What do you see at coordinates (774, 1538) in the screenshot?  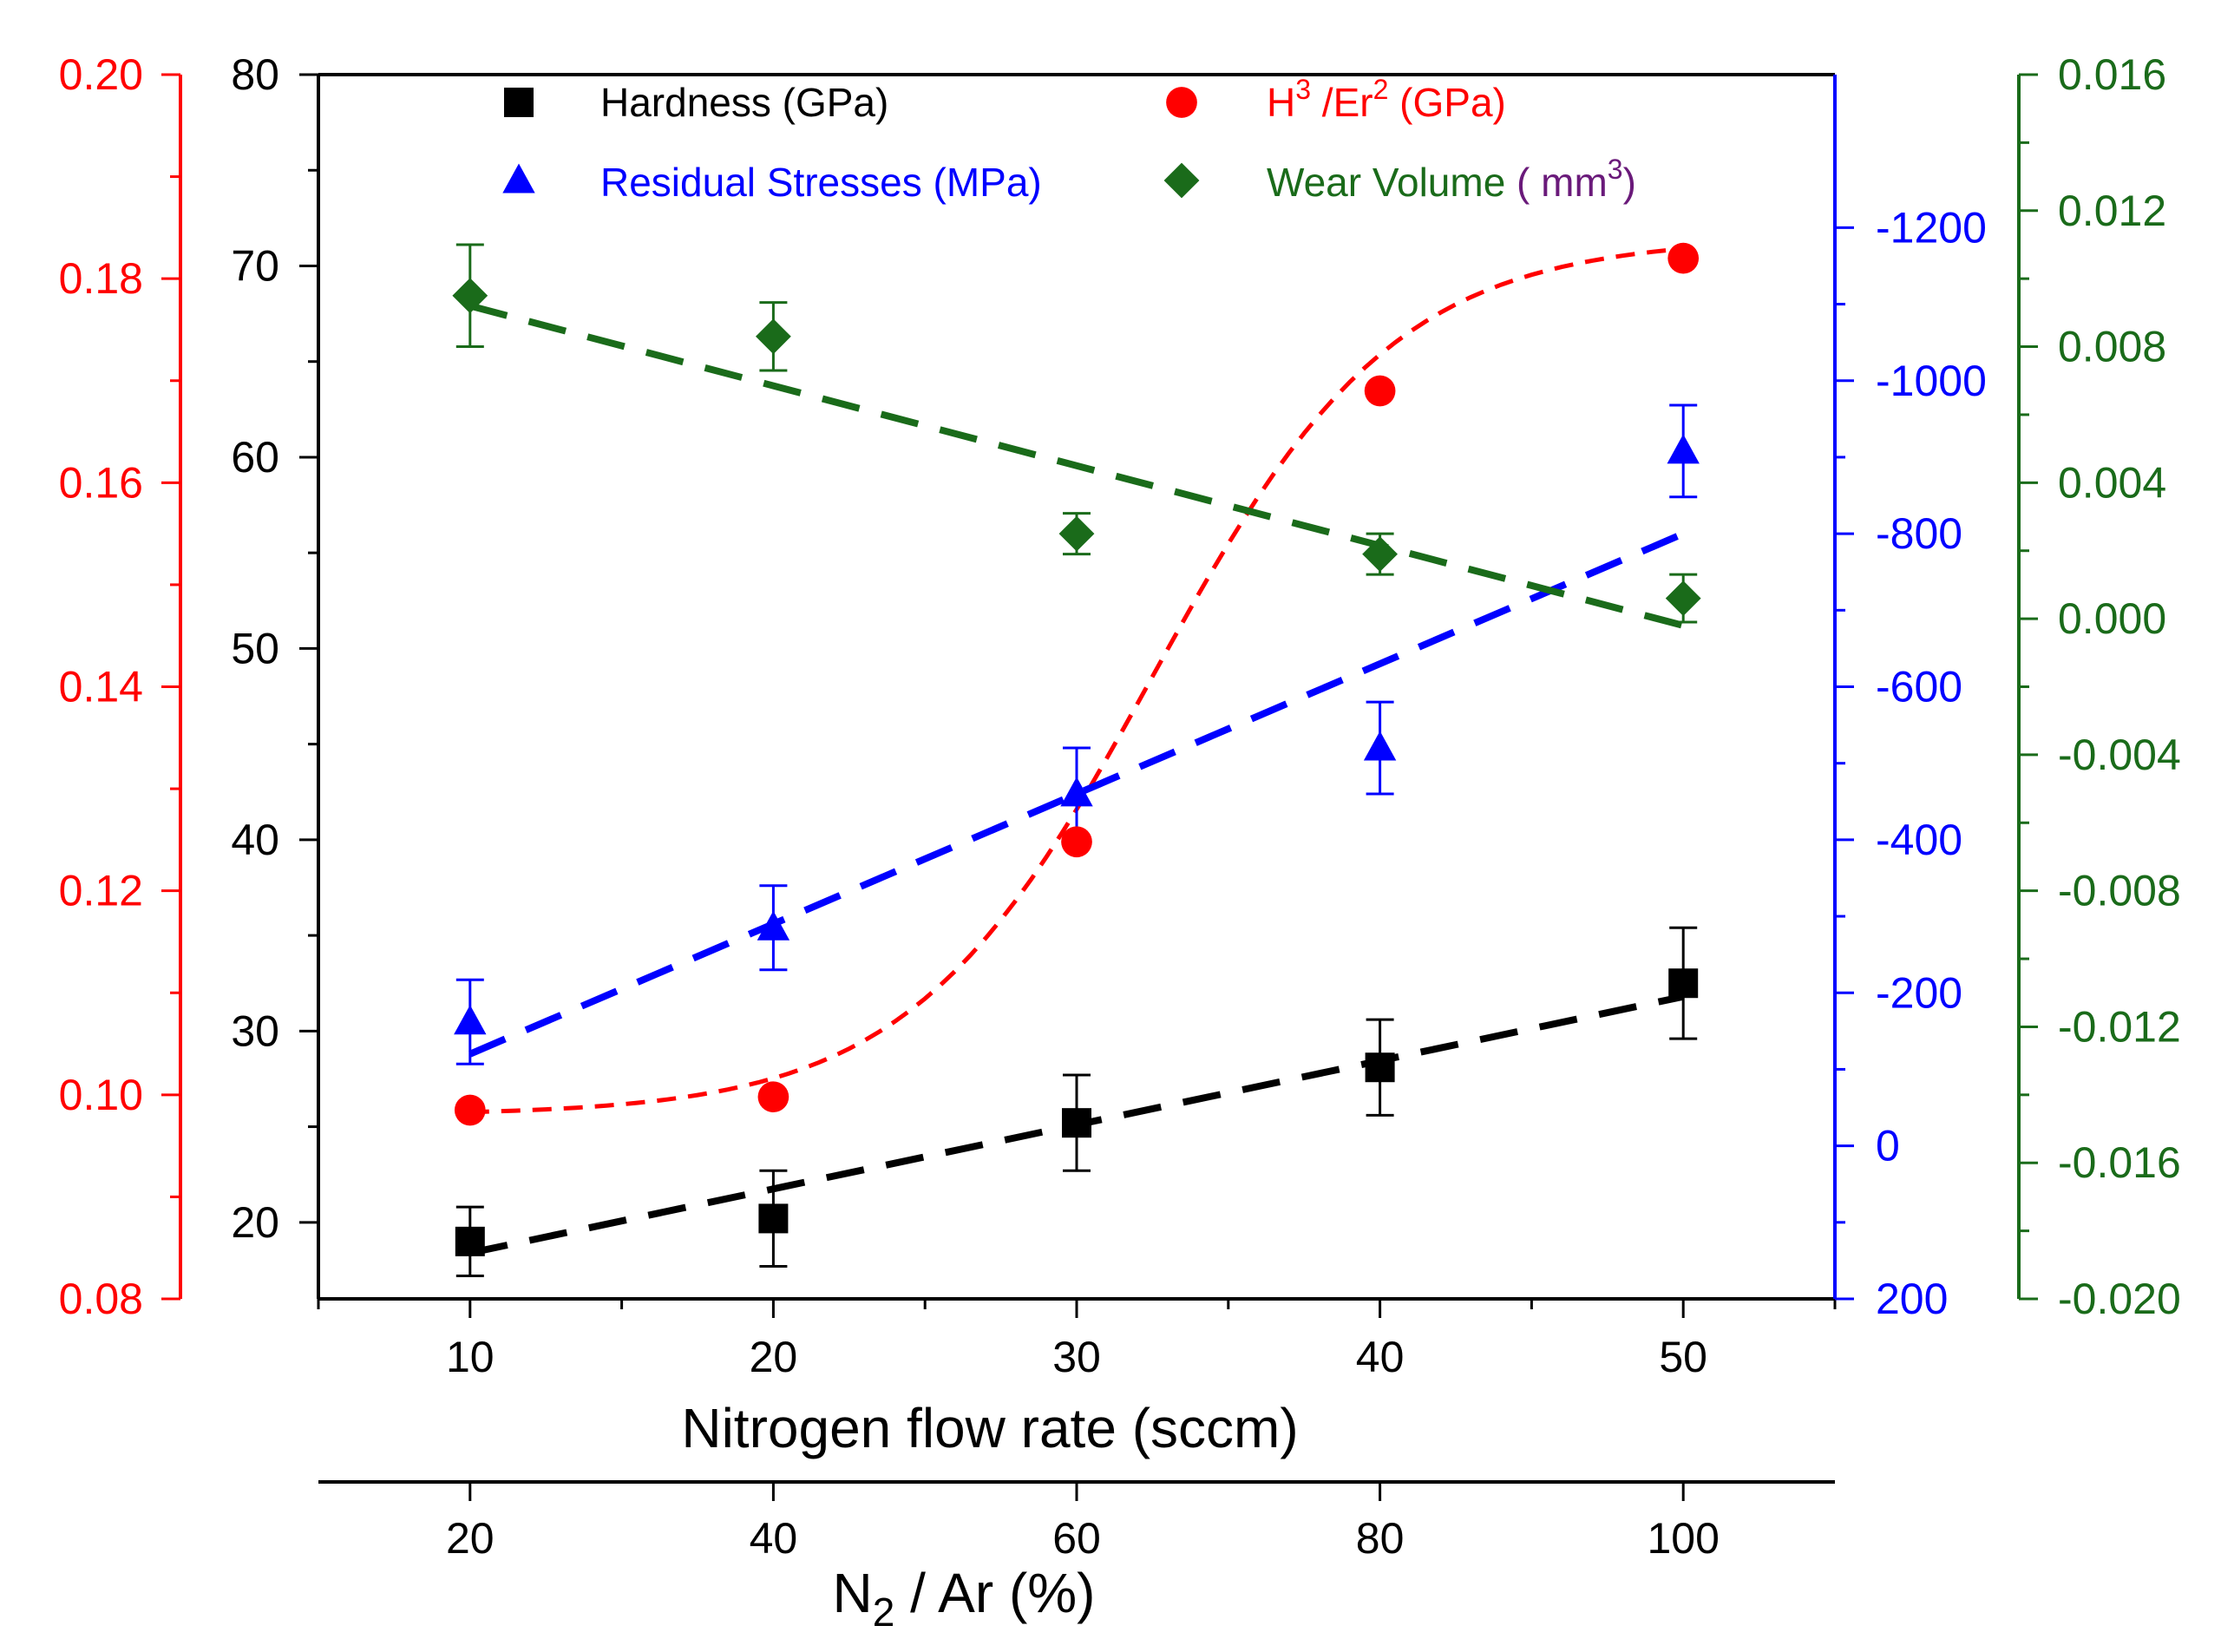 I see `x2-tick-label: 40` at bounding box center [774, 1538].